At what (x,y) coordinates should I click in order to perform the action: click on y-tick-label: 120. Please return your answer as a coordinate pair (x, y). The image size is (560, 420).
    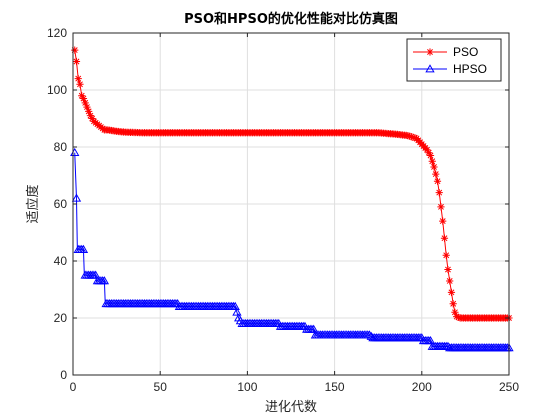
    Looking at the image, I should click on (57, 33).